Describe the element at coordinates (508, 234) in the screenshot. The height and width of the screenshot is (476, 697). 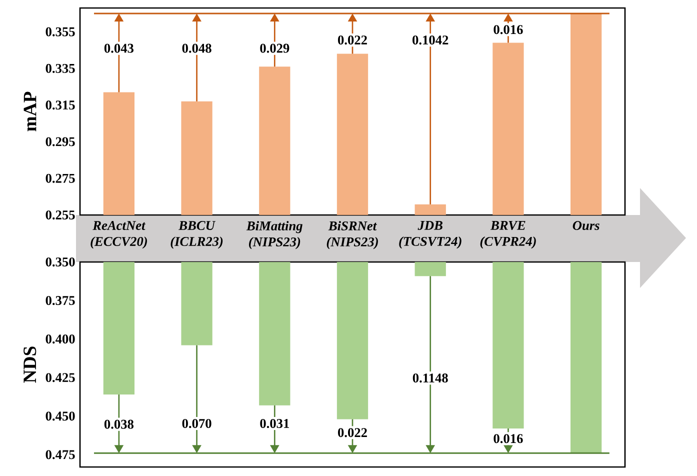
I see `x-tick-label: BRVE (CVPR24)` at that location.